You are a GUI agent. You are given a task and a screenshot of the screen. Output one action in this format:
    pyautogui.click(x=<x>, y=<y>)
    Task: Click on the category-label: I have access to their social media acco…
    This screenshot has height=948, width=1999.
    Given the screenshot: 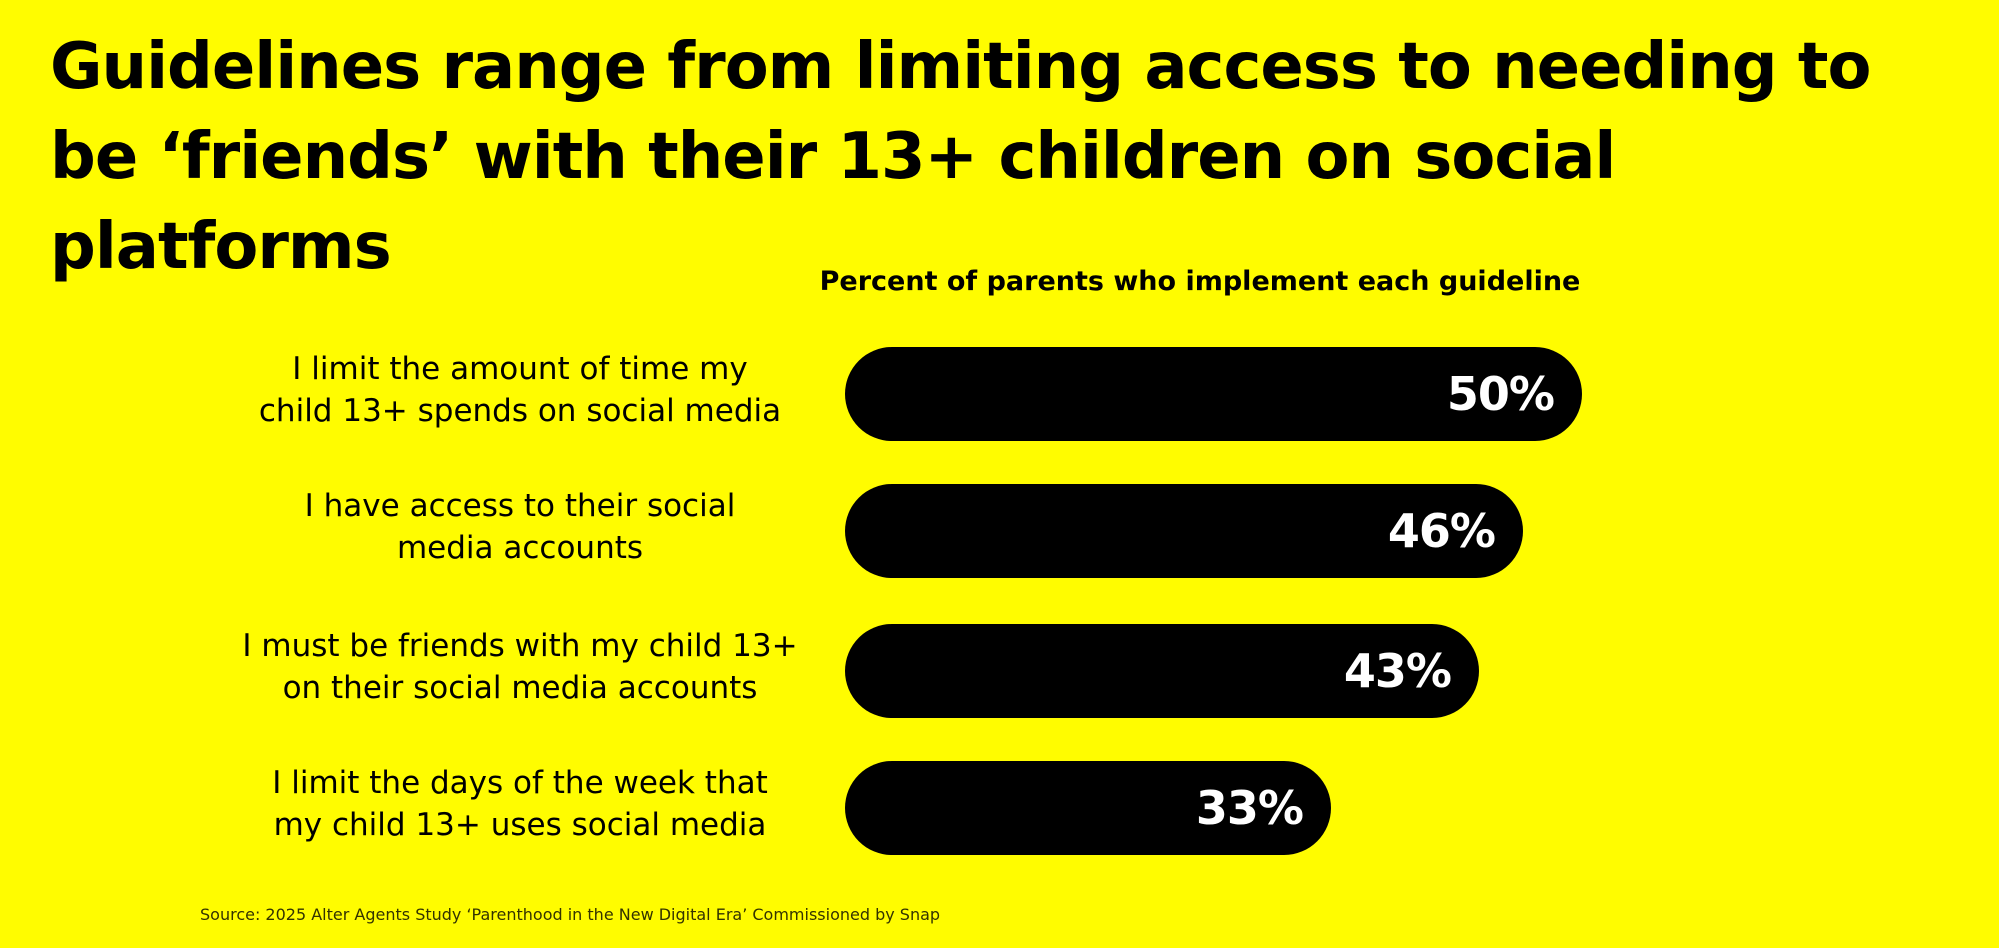 What is the action you would take?
    pyautogui.click(x=520, y=527)
    